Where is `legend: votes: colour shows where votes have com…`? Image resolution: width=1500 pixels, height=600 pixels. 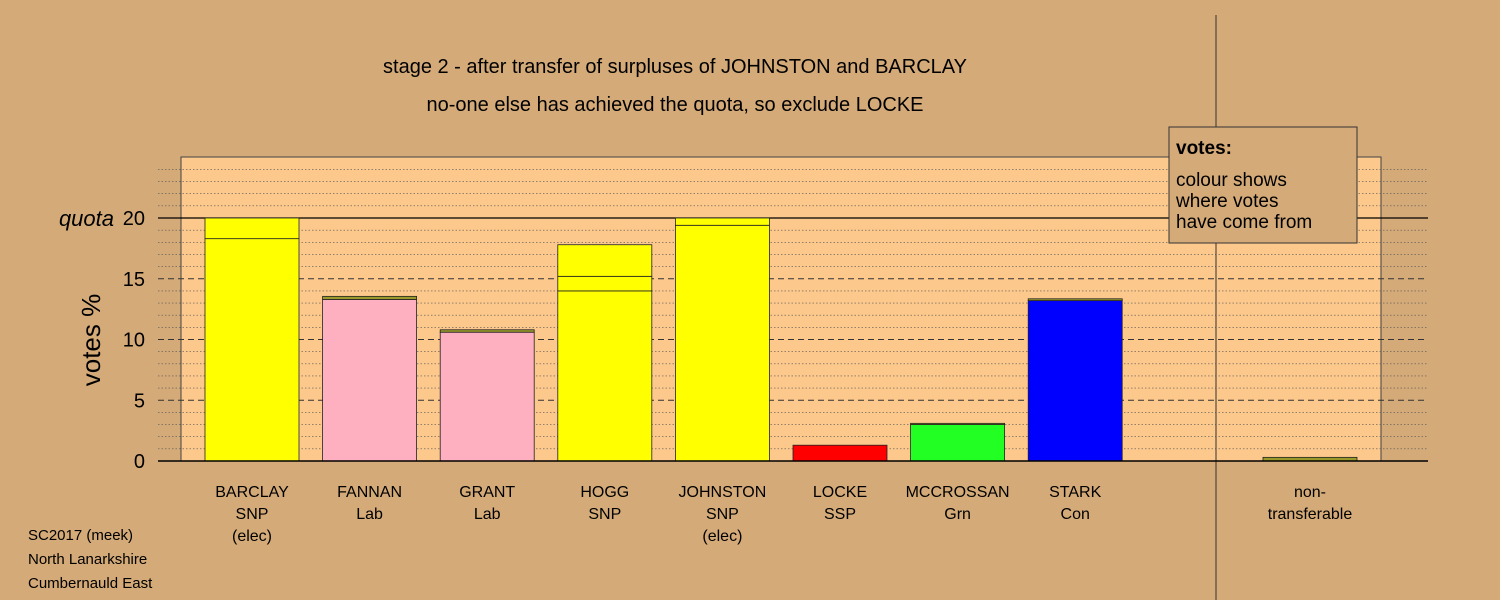 legend: votes: colour shows where votes have com… is located at coordinates (1263, 185).